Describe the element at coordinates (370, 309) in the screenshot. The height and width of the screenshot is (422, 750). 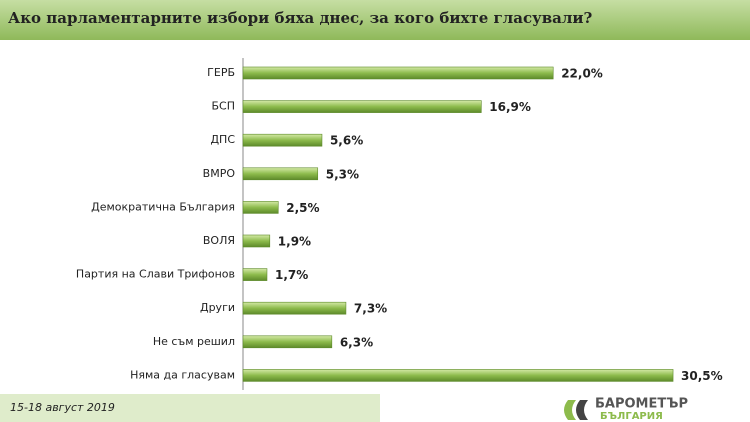
I see `value-label: 7,3%` at that location.